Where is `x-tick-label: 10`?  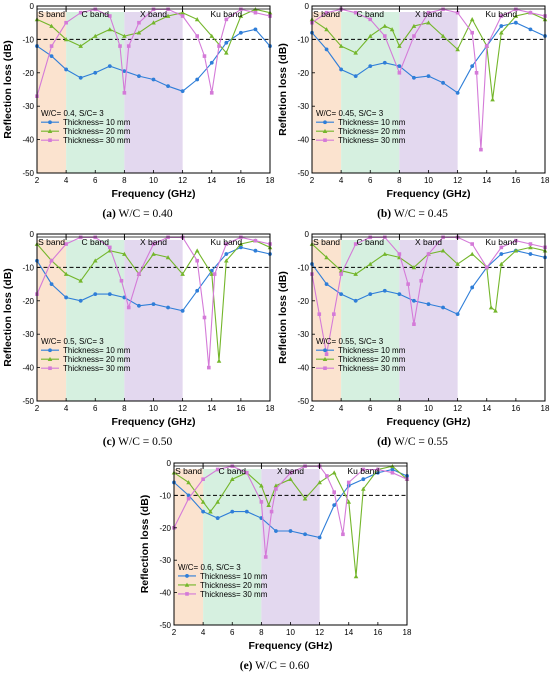 x-tick-label: 10 is located at coordinates (153, 180).